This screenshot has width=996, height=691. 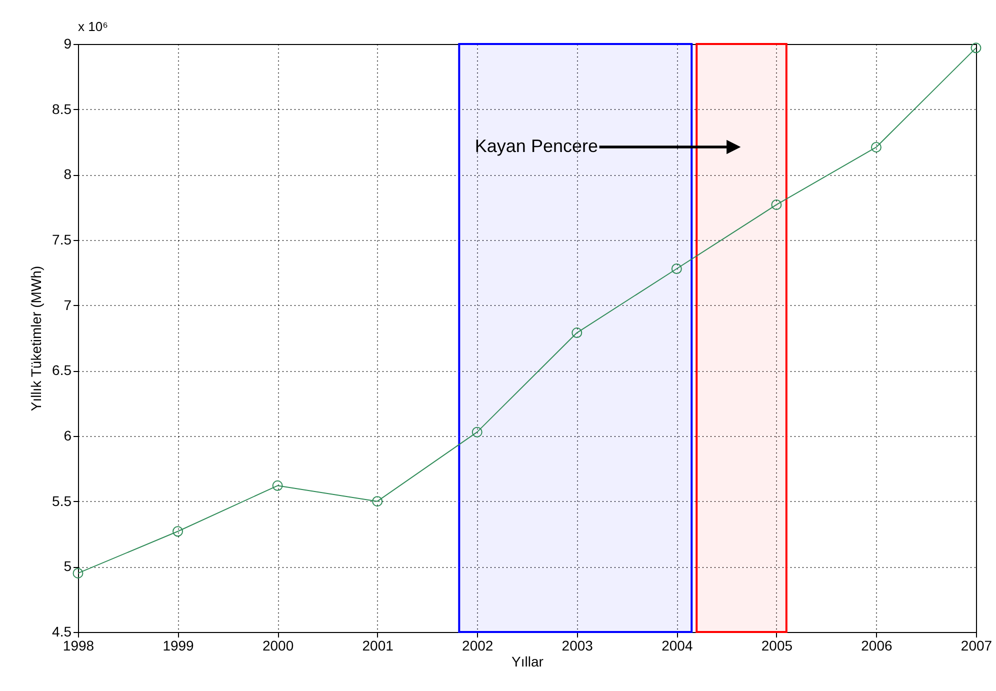 I want to click on y-tick-label: 4.5, so click(x=62, y=632).